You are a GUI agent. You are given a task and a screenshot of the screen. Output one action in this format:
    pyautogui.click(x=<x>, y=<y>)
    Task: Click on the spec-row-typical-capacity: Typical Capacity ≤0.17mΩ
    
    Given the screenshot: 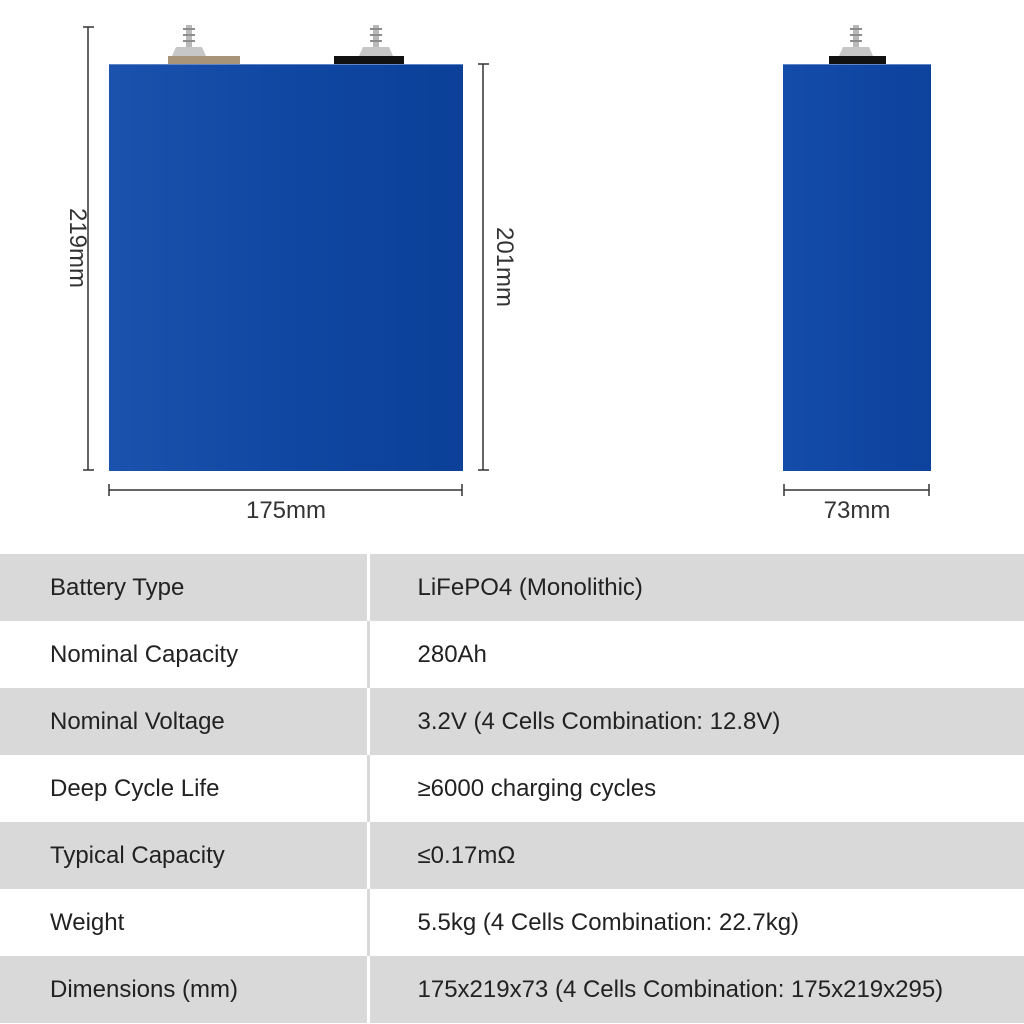 What is the action you would take?
    pyautogui.click(x=512, y=855)
    